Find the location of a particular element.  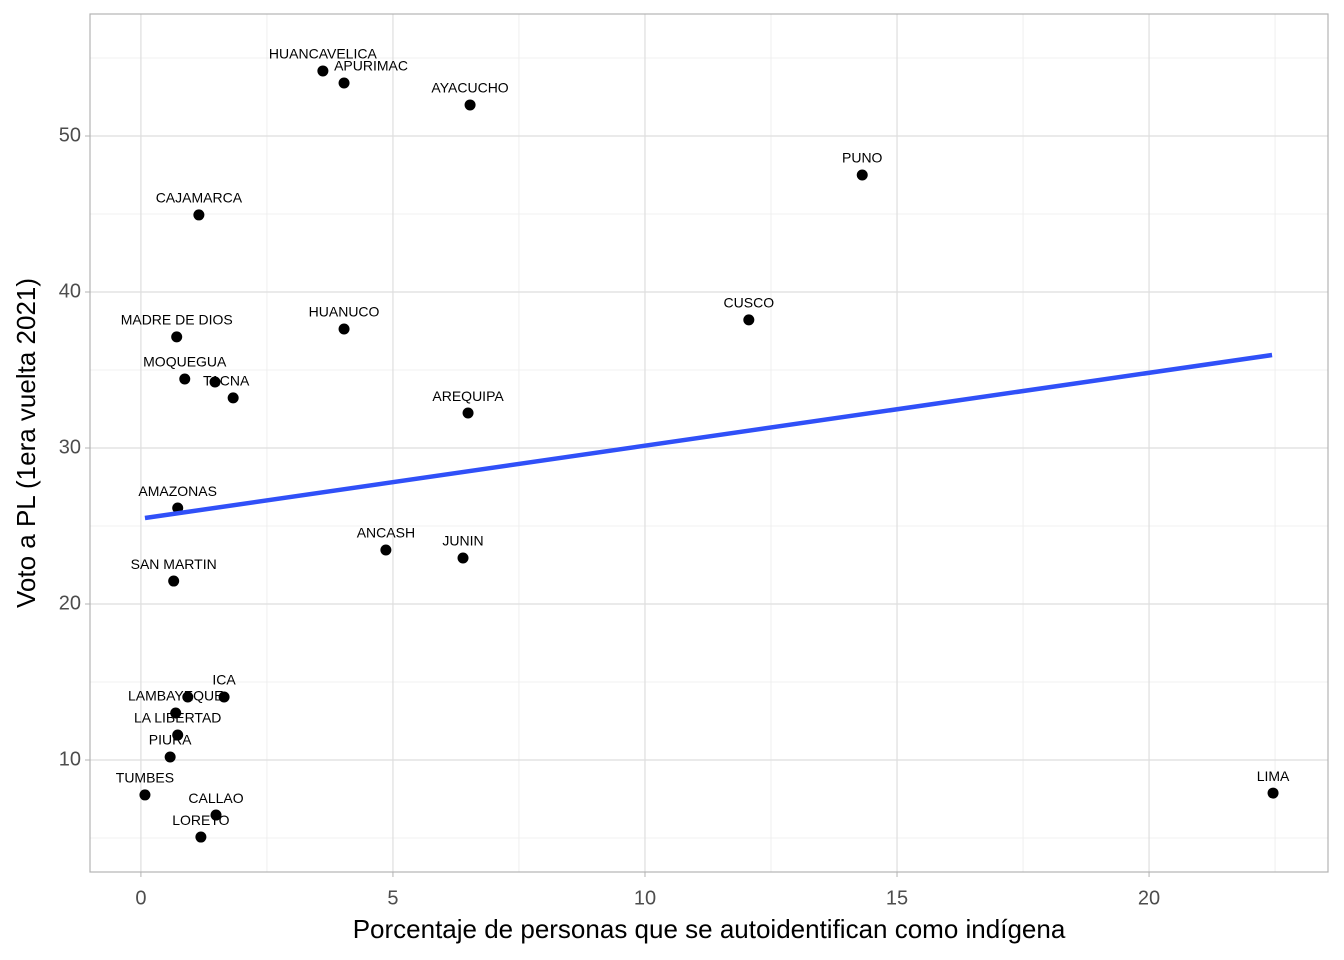

x-tick-label: 5 is located at coordinates (392, 898).